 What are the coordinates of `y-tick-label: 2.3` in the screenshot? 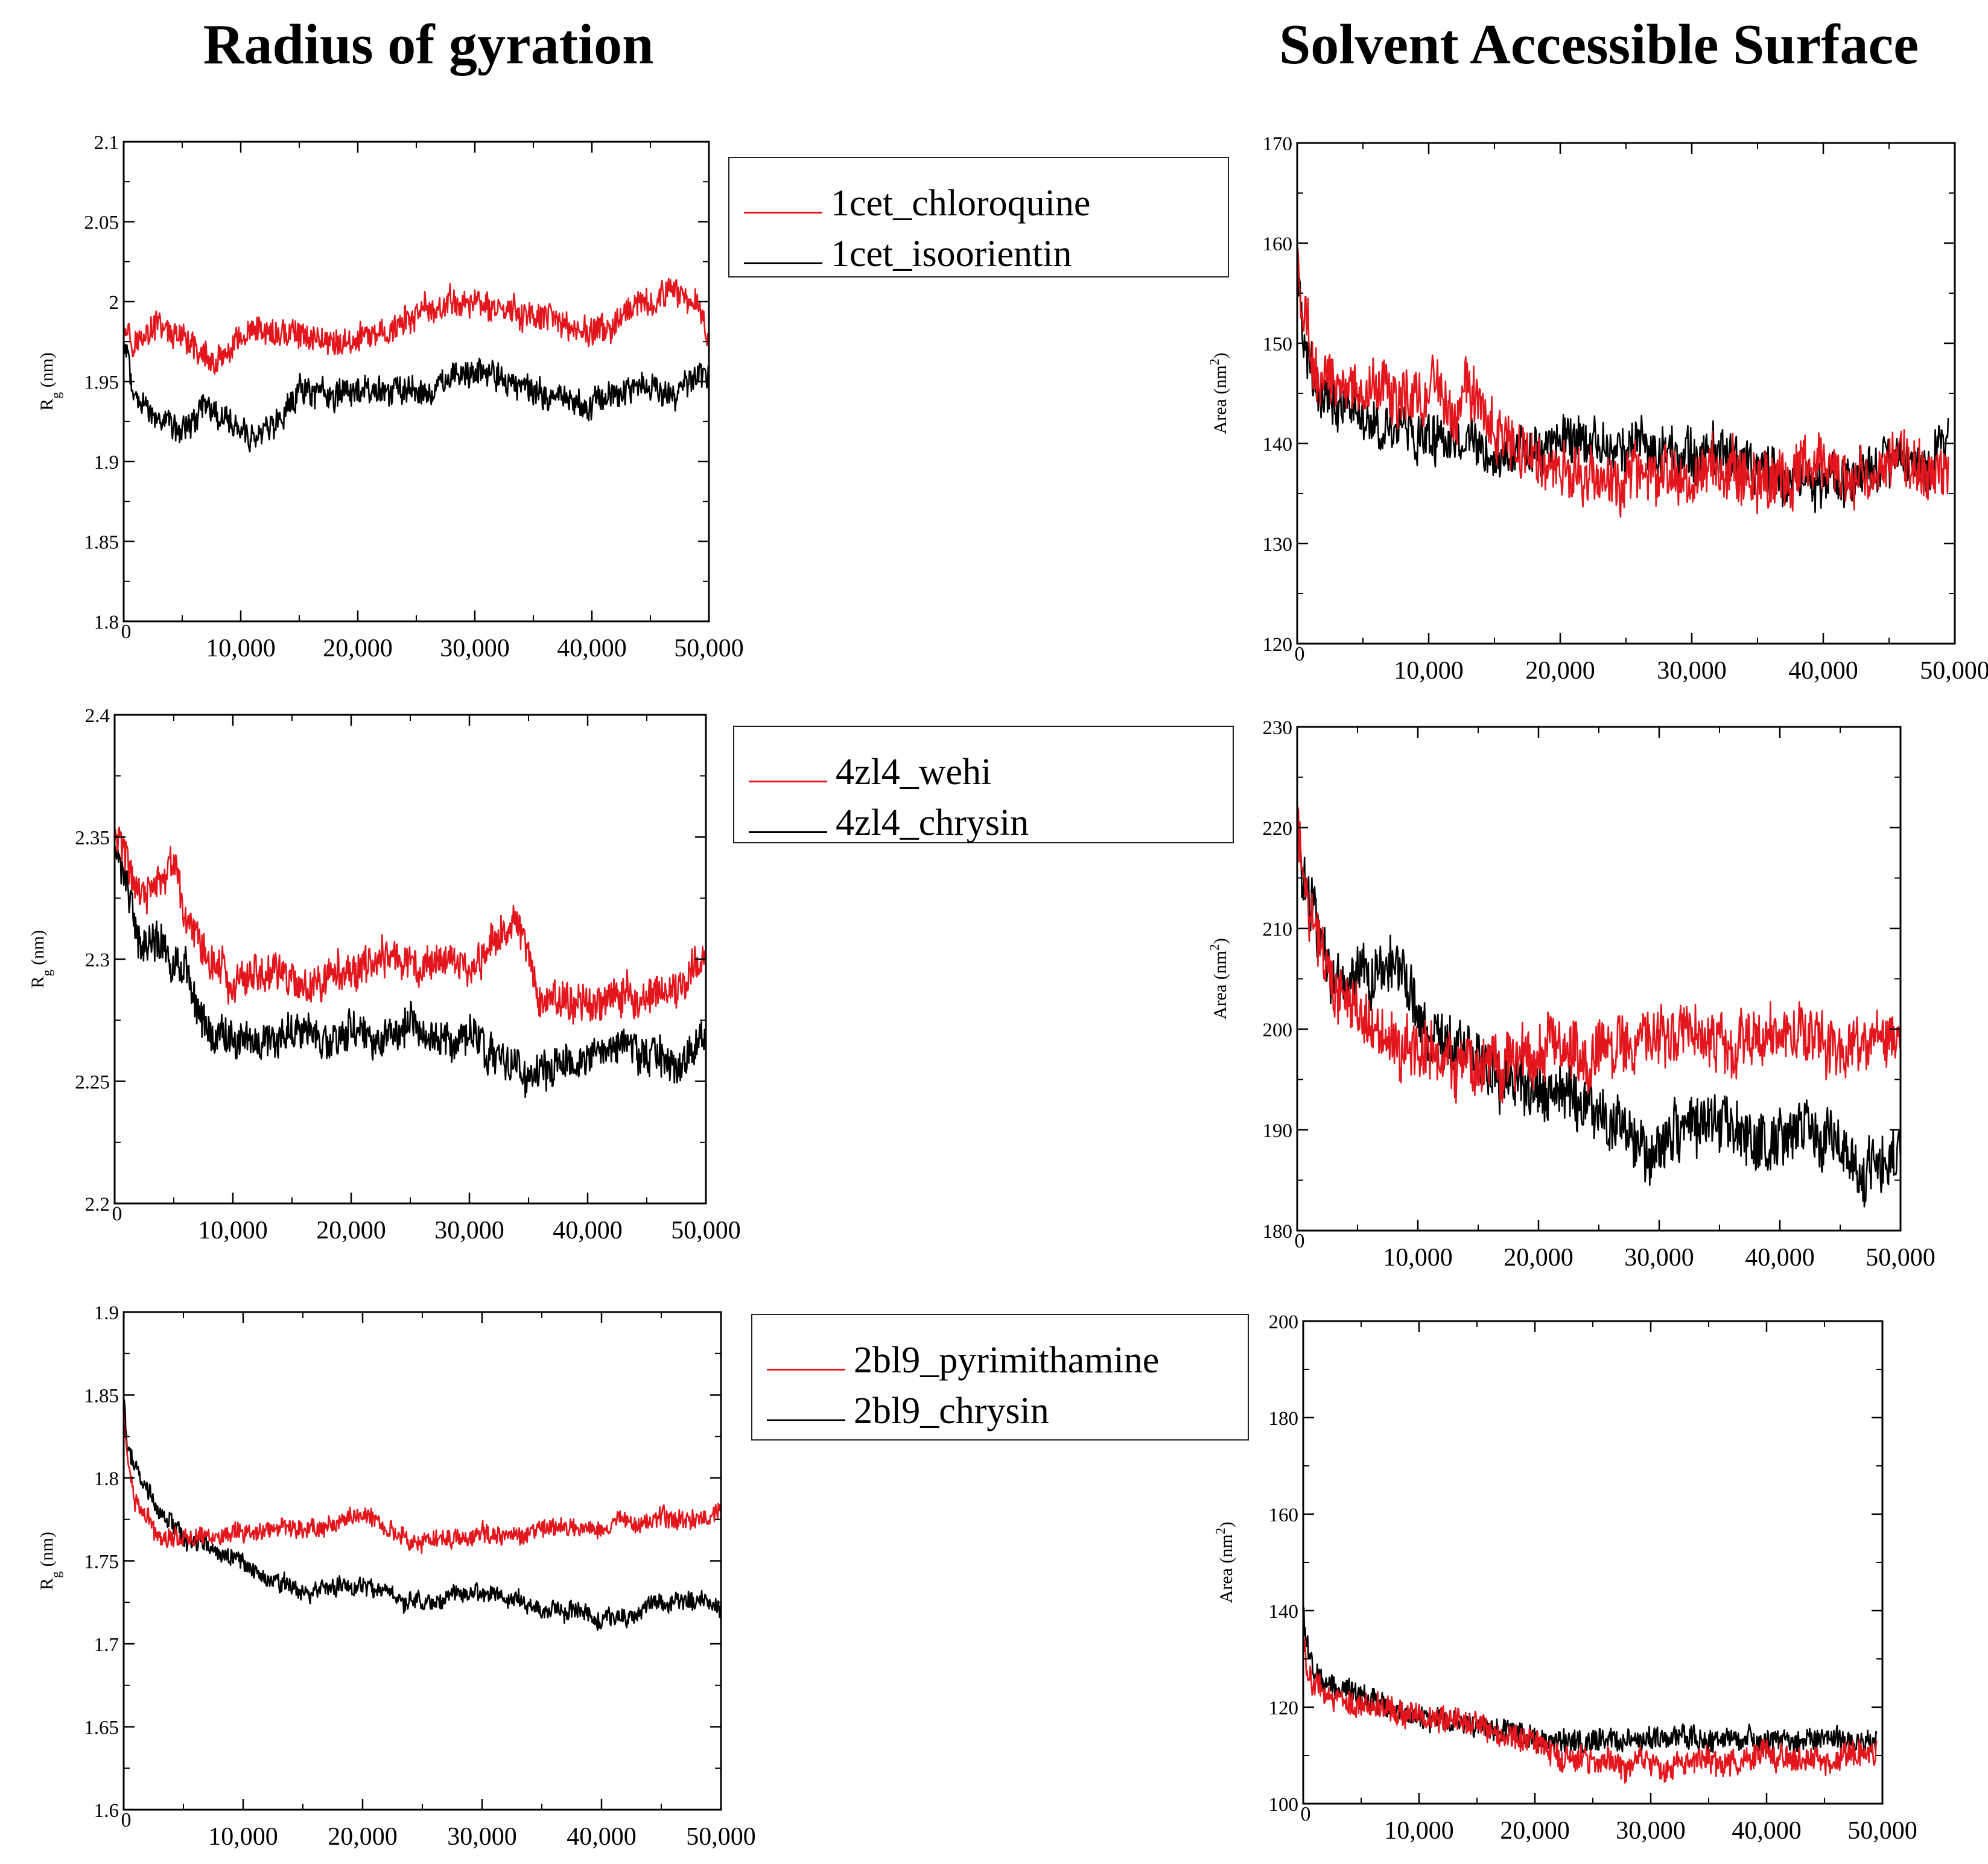 It's located at (97, 960).